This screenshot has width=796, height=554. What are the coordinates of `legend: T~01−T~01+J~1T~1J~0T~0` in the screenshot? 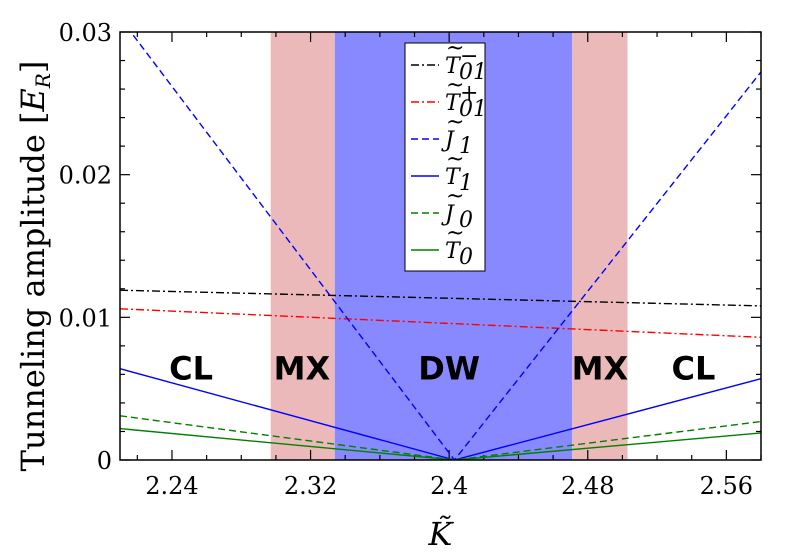 It's located at (445, 154).